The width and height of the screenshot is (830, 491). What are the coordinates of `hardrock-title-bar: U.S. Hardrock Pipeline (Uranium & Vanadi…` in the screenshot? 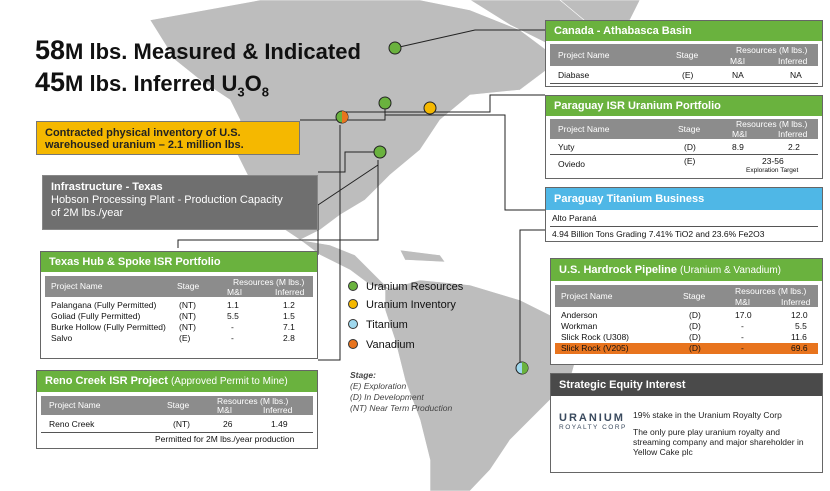 It's located at (686, 270).